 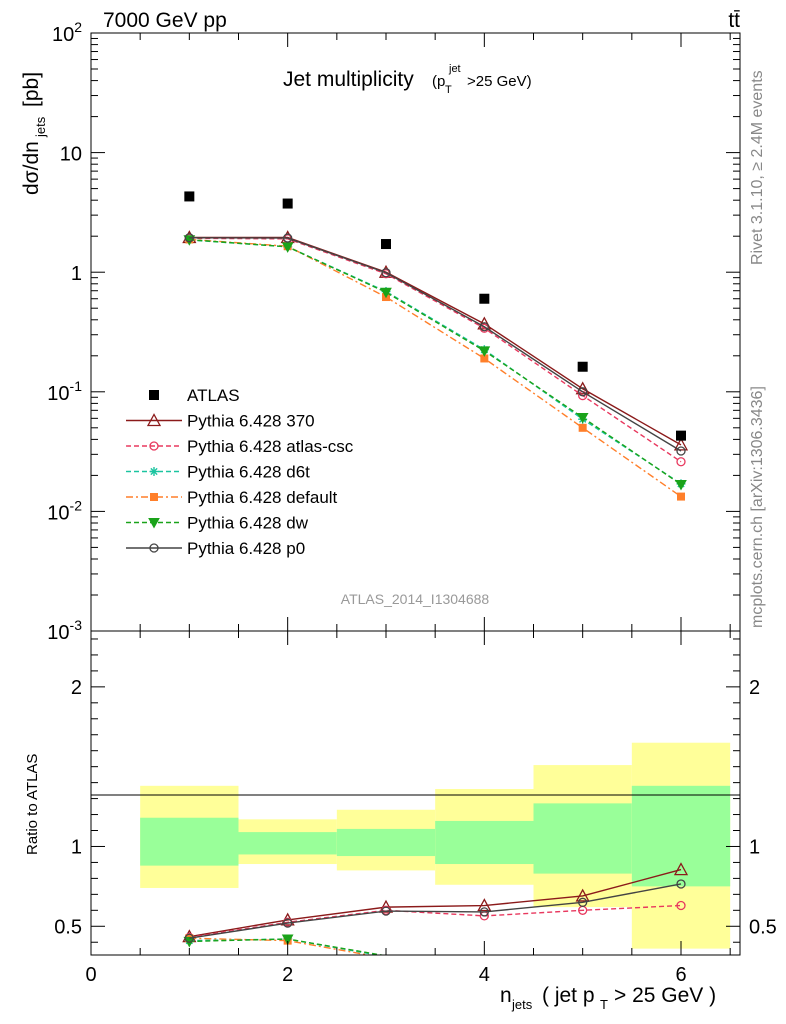 I want to click on y-axis-label: dσ/dn jets [pb], so click(x=34, y=133).